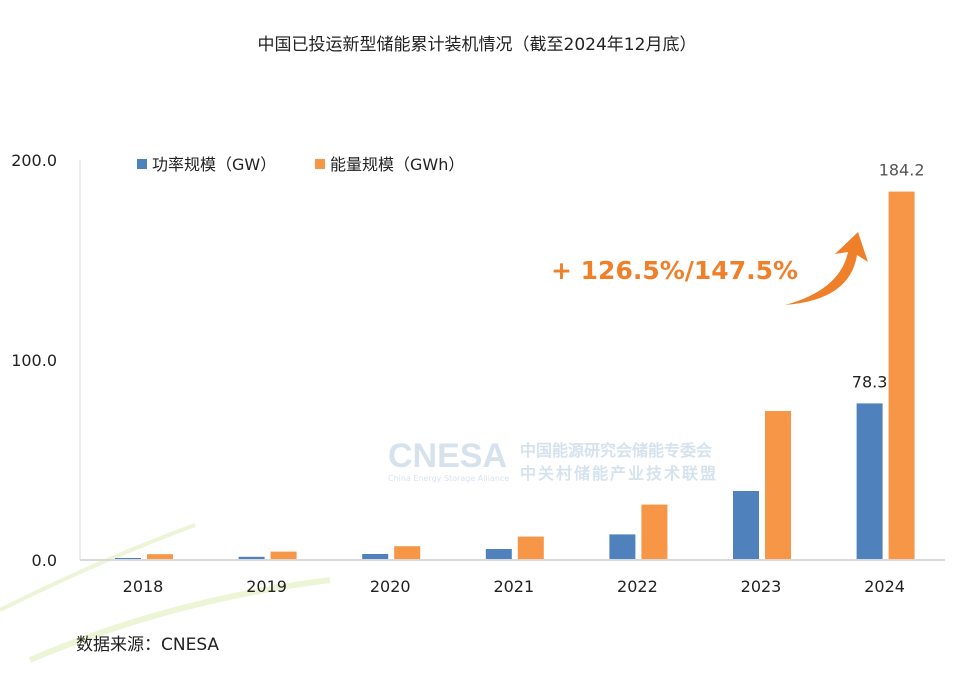 The height and width of the screenshot is (679, 954). Describe the element at coordinates (44, 560) in the screenshot. I see `y-tick-label: 0.0` at that location.